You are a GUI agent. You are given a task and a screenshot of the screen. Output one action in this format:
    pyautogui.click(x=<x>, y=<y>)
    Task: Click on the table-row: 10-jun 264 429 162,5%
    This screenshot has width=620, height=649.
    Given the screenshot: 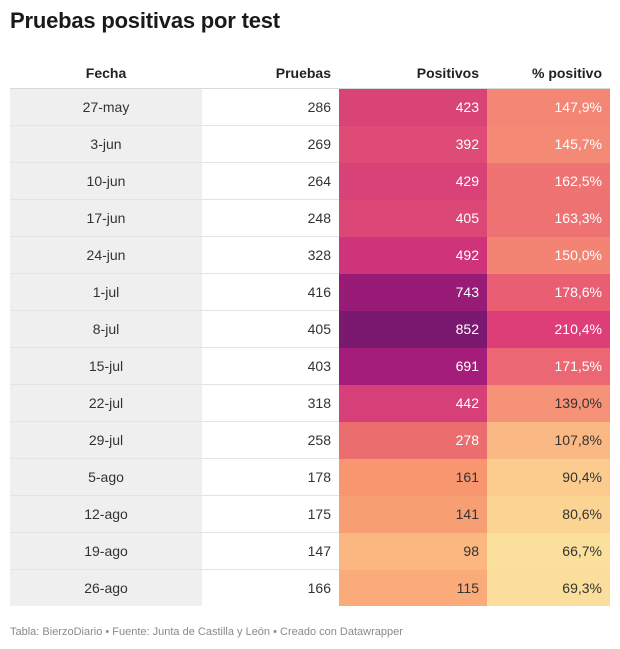 What is the action you would take?
    pyautogui.click(x=310, y=181)
    